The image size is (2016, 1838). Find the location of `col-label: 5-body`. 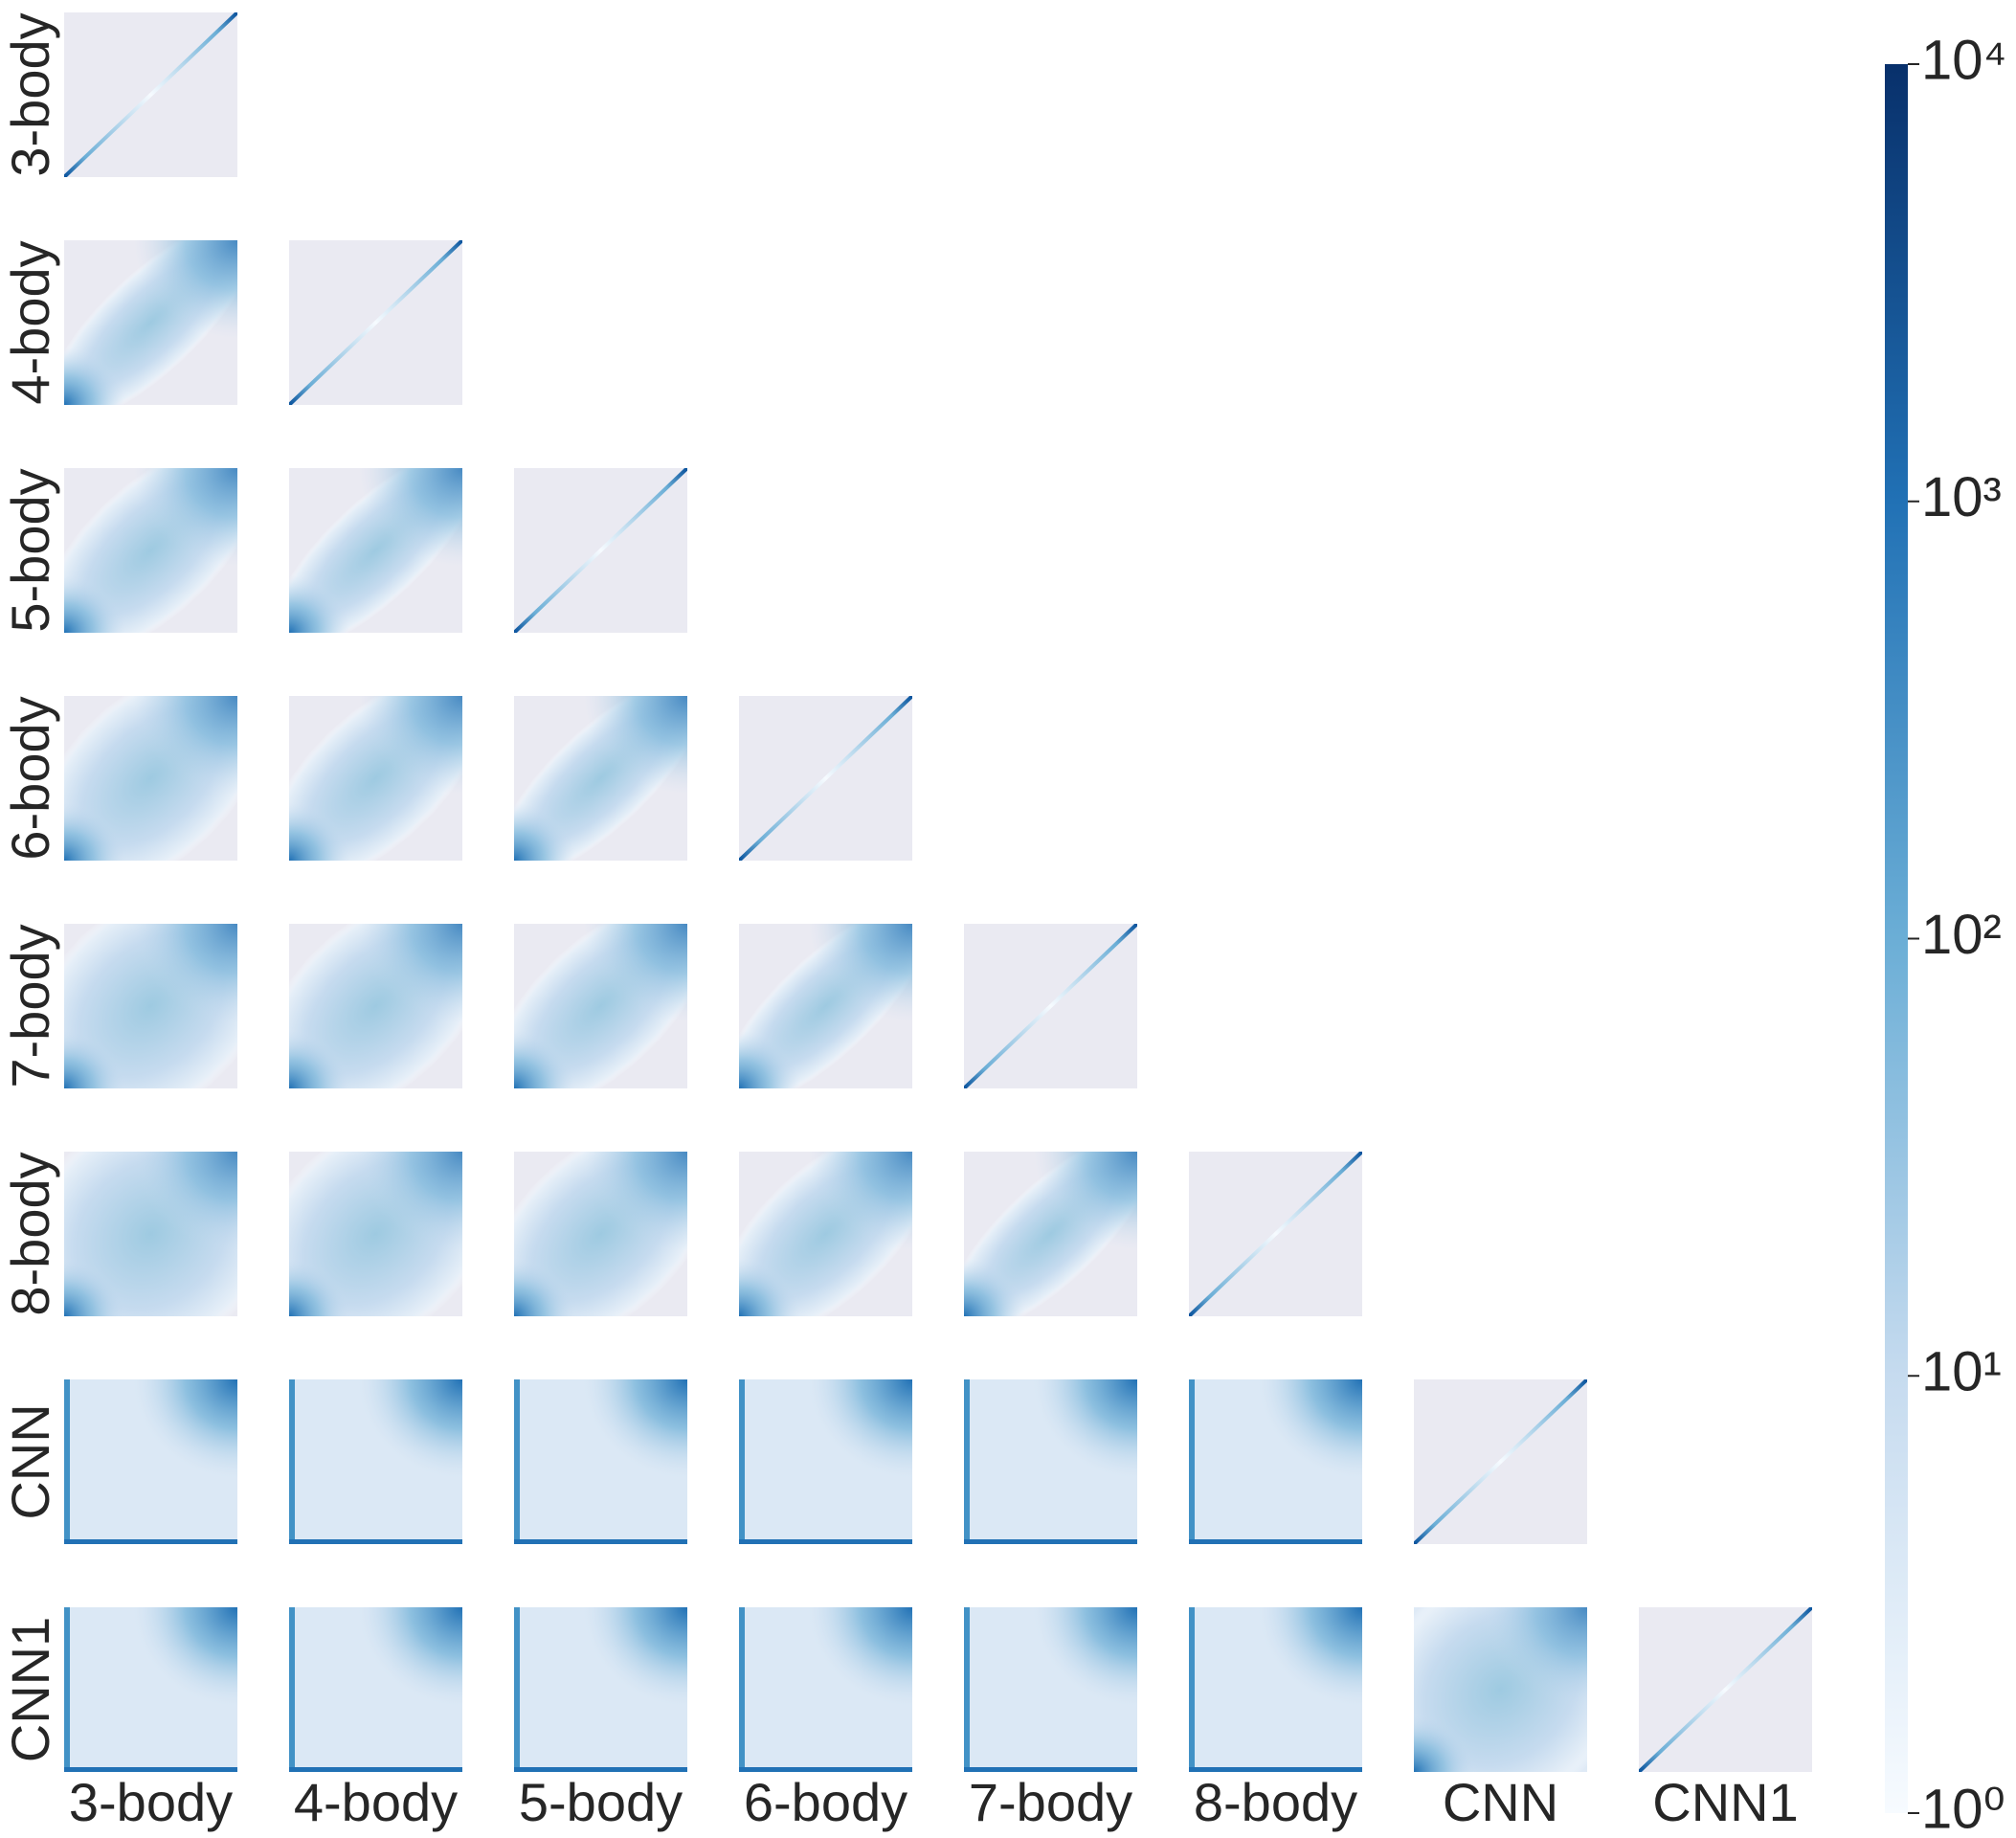

col-label: 5-body is located at coordinates (601, 1802).